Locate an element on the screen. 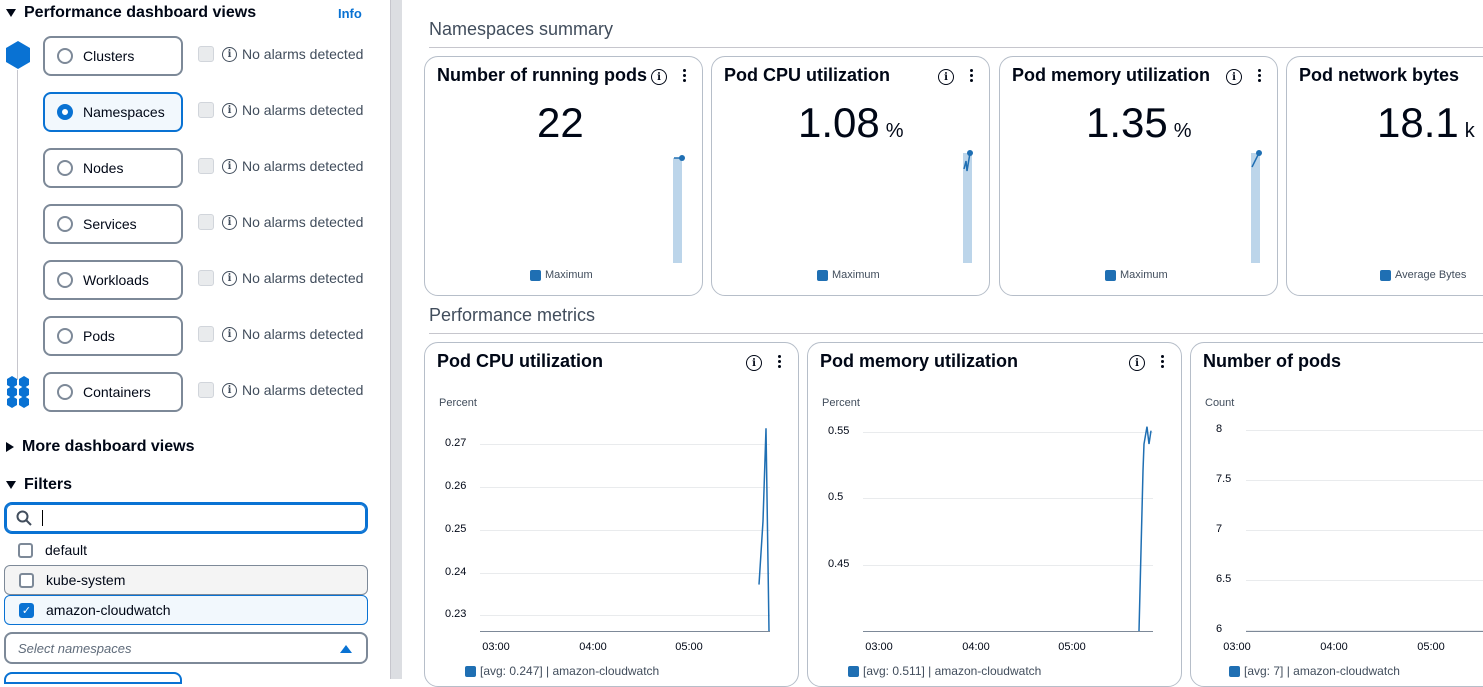  x-tick-label: 03:00 is located at coordinates (879, 647).